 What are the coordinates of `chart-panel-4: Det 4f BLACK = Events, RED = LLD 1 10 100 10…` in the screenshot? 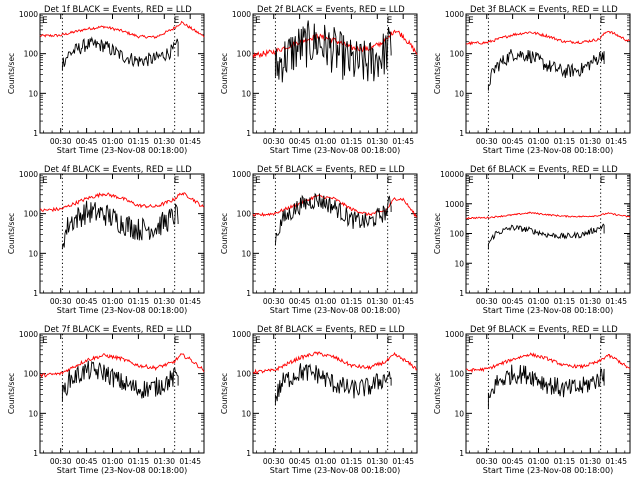 It's located at (106, 239).